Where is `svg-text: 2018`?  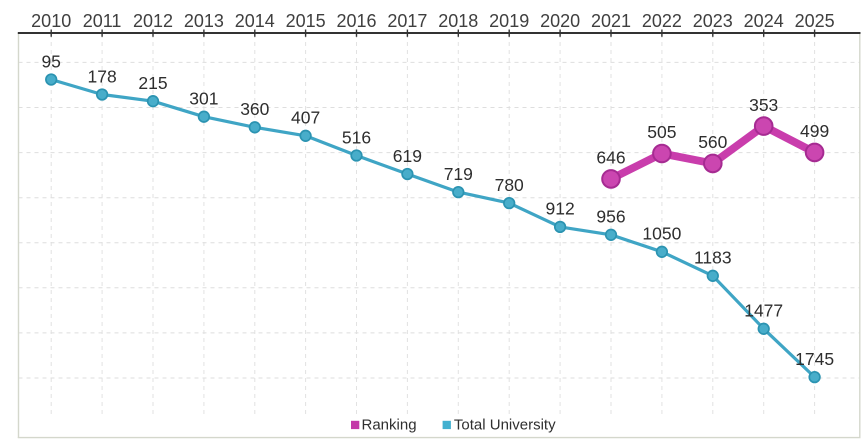
svg-text: 2018 is located at coordinates (458, 21).